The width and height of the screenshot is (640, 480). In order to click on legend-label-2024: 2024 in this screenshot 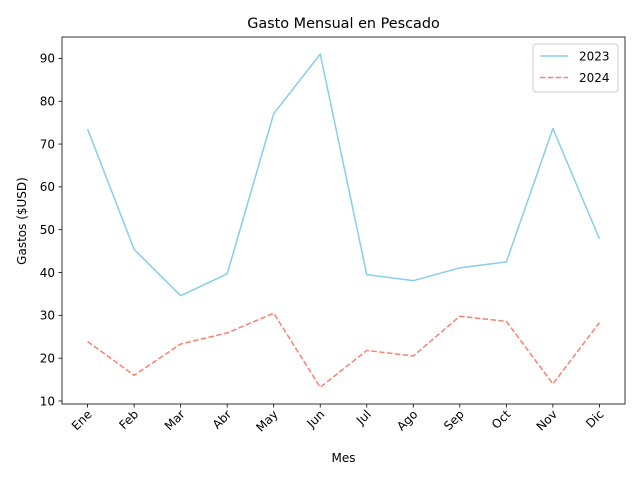, I will do `click(594, 78)`.